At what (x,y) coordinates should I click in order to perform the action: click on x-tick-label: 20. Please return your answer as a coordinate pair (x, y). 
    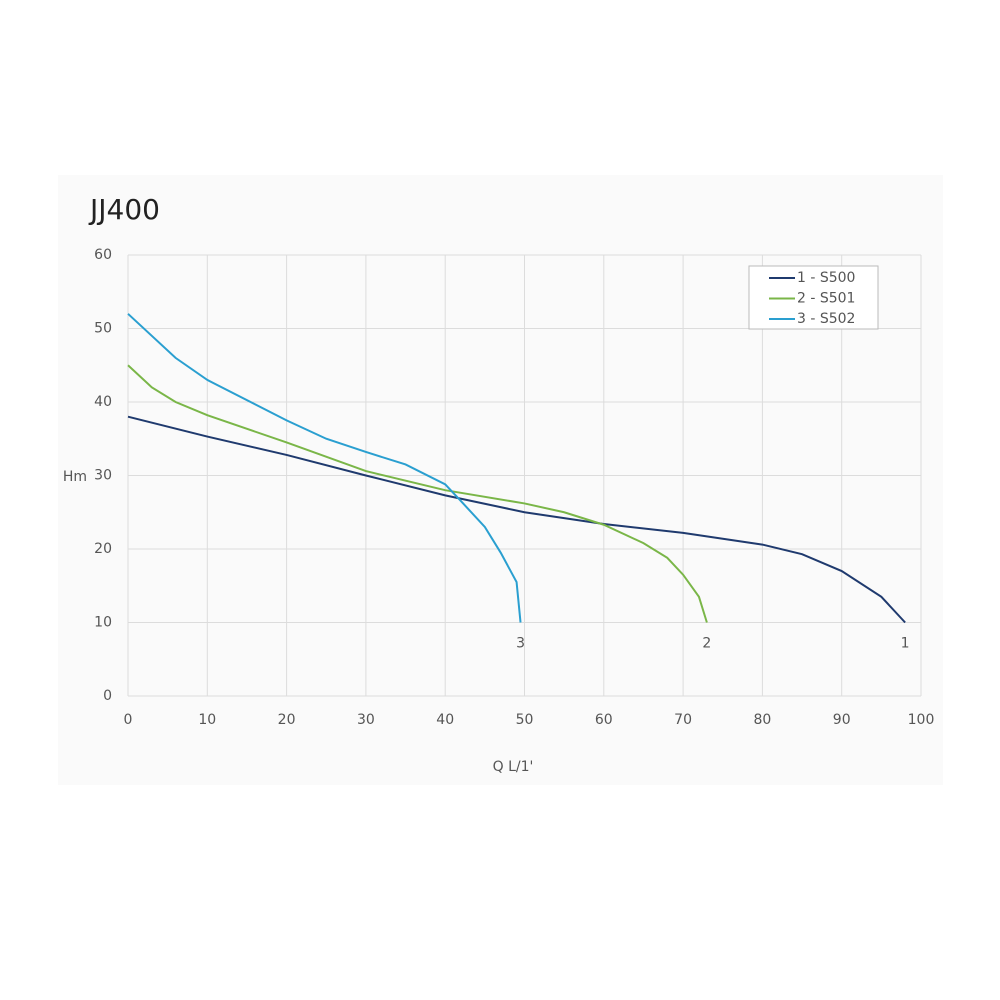
    Looking at the image, I should click on (287, 720).